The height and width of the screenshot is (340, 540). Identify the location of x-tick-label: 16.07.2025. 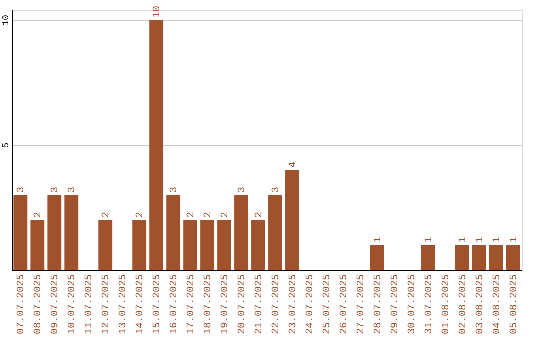
(175, 304).